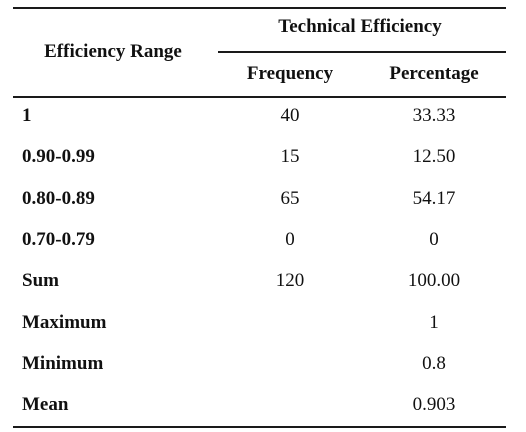 This screenshot has width=526, height=432. I want to click on cell-frequency: 120, so click(290, 280).